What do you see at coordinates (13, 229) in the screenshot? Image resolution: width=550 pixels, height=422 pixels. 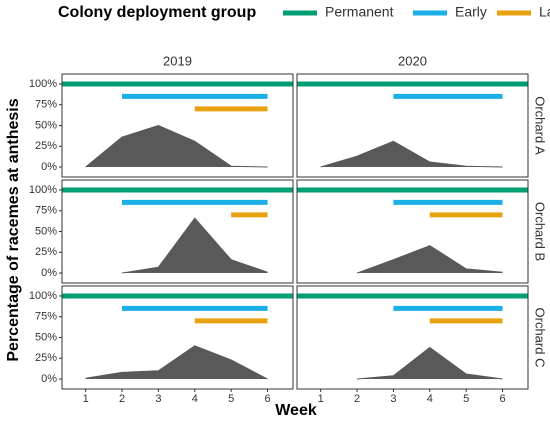 I see `y-axis-title: Percentage of racemes at anthesis` at bounding box center [13, 229].